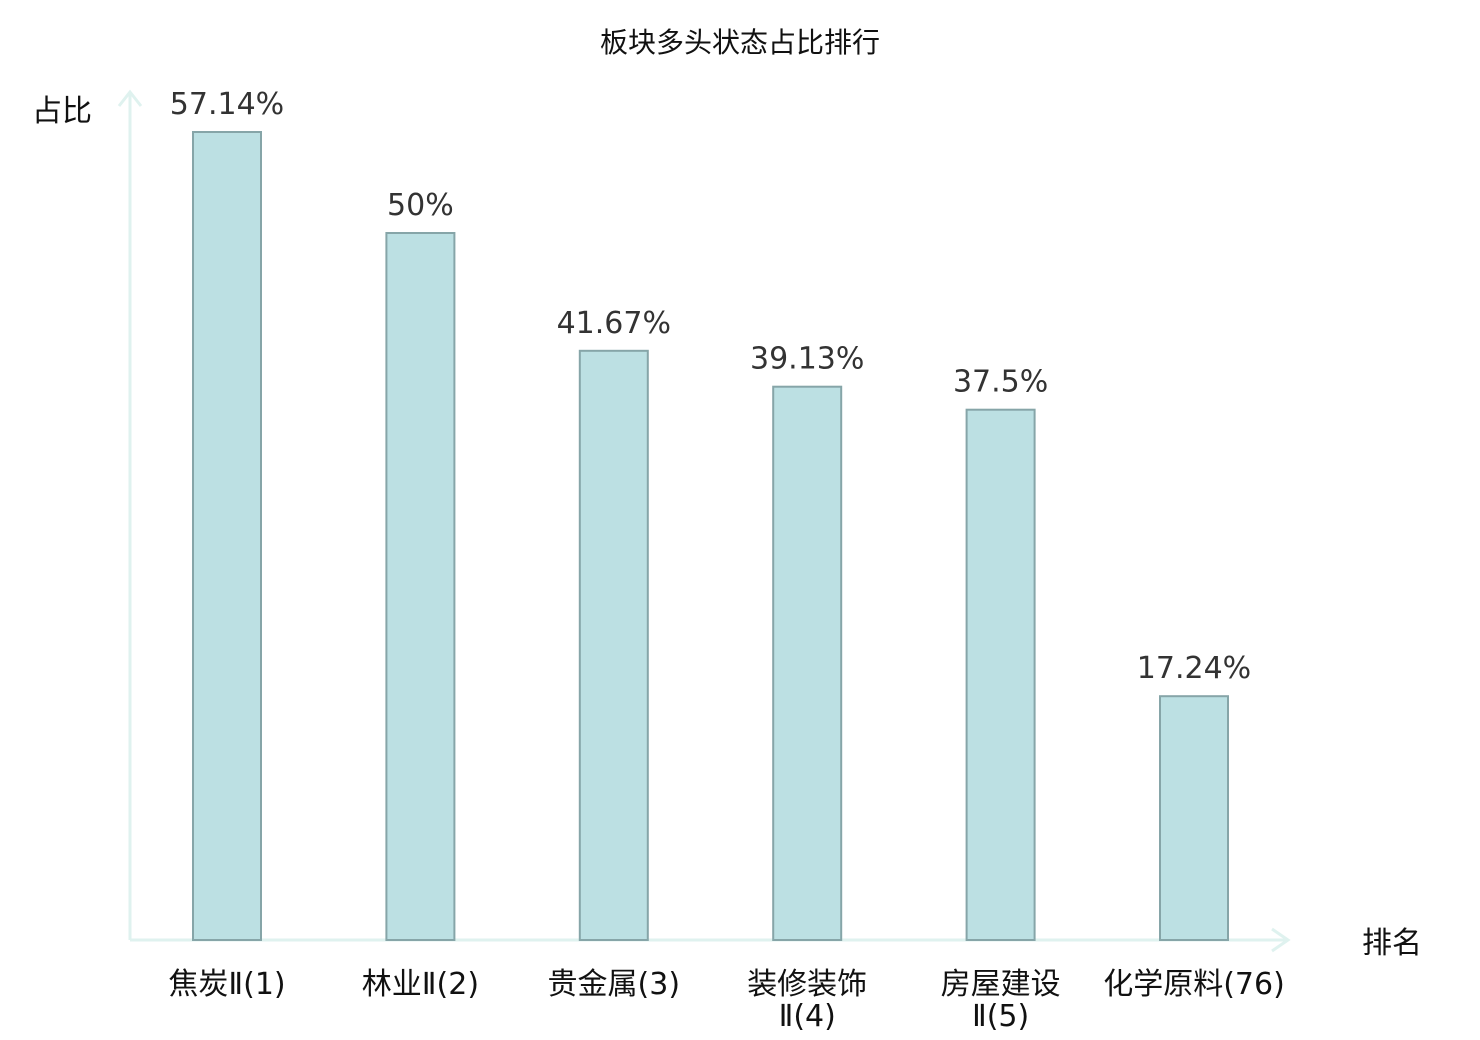 The image size is (1480, 1040). What do you see at coordinates (1194, 668) in the screenshot?
I see `bar-value-label: 17.24%` at bounding box center [1194, 668].